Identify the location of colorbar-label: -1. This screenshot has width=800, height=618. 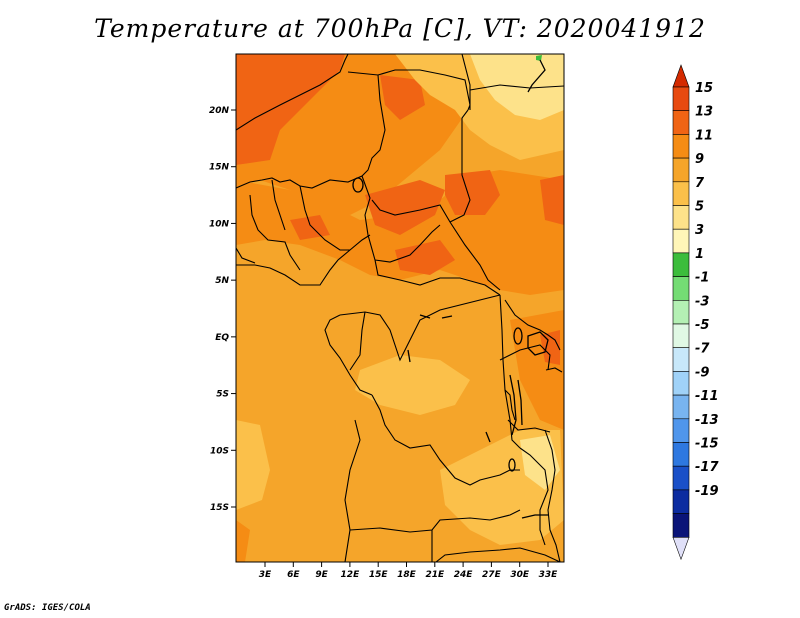
(702, 278).